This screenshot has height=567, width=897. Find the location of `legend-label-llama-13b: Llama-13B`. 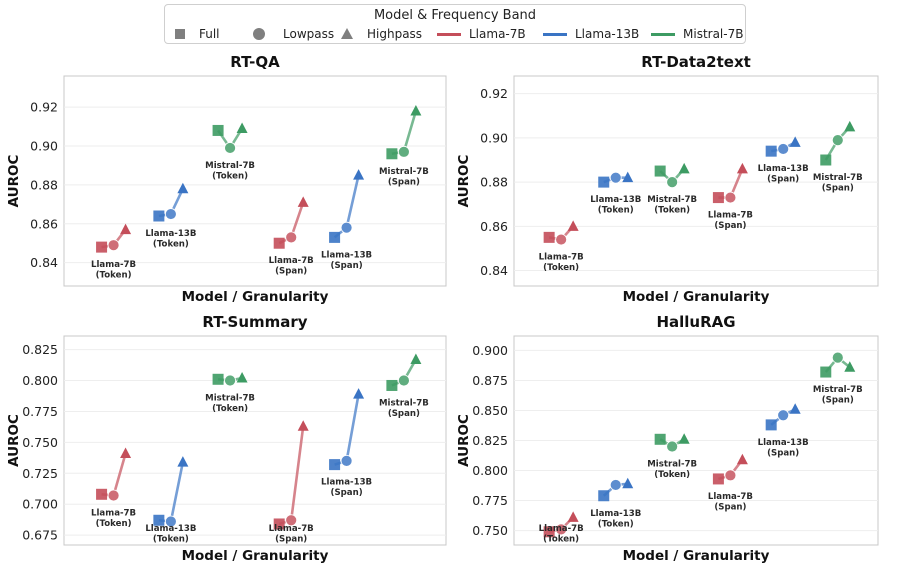

legend-label-llama-13b: Llama-13B is located at coordinates (607, 34).